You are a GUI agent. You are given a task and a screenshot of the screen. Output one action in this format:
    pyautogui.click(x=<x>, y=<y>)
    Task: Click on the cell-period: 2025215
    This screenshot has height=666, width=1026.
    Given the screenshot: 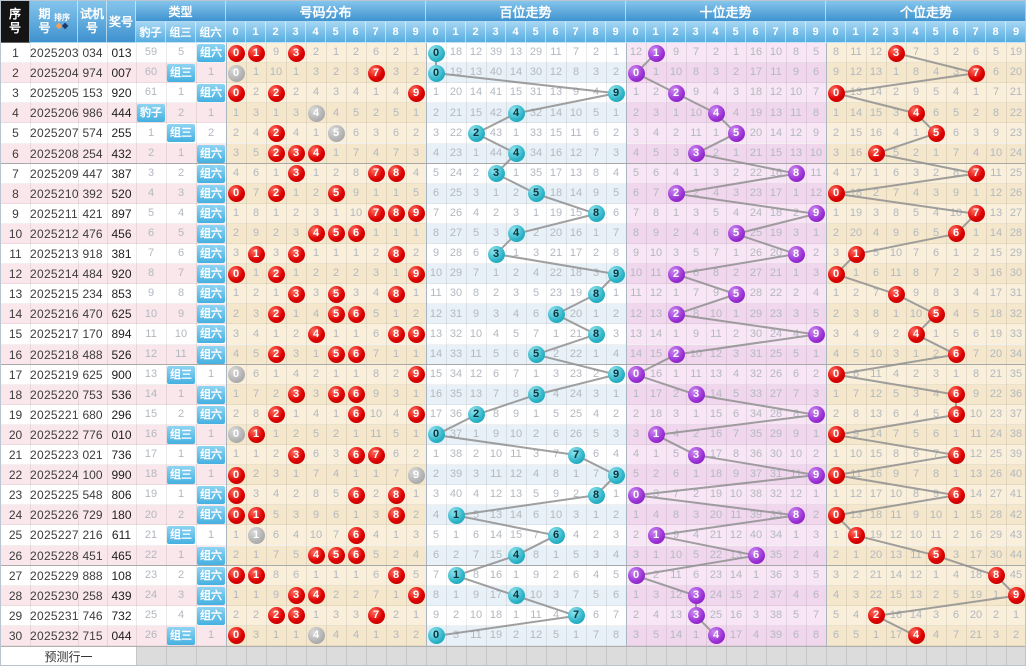 What is the action you would take?
    pyautogui.click(x=54, y=294)
    